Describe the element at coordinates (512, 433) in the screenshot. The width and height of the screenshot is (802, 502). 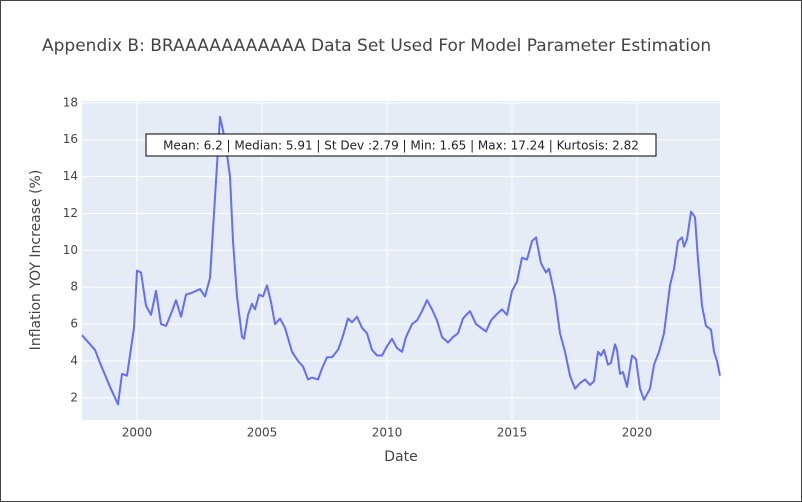
I see `x-tick-label: 2015` at that location.